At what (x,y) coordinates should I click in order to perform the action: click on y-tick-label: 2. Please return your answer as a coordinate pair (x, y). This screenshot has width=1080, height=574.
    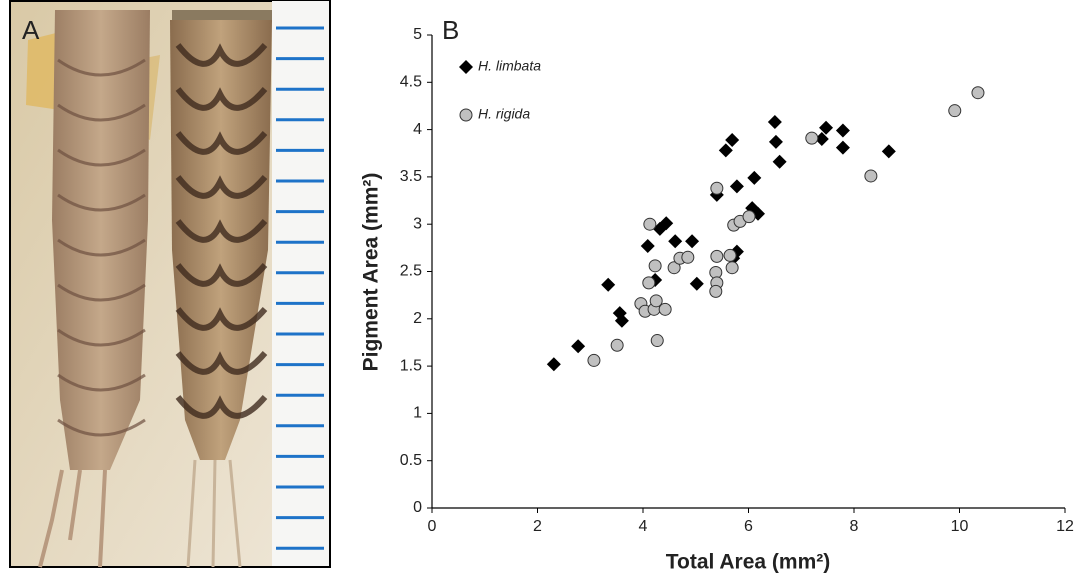
    Looking at the image, I should click on (417, 318).